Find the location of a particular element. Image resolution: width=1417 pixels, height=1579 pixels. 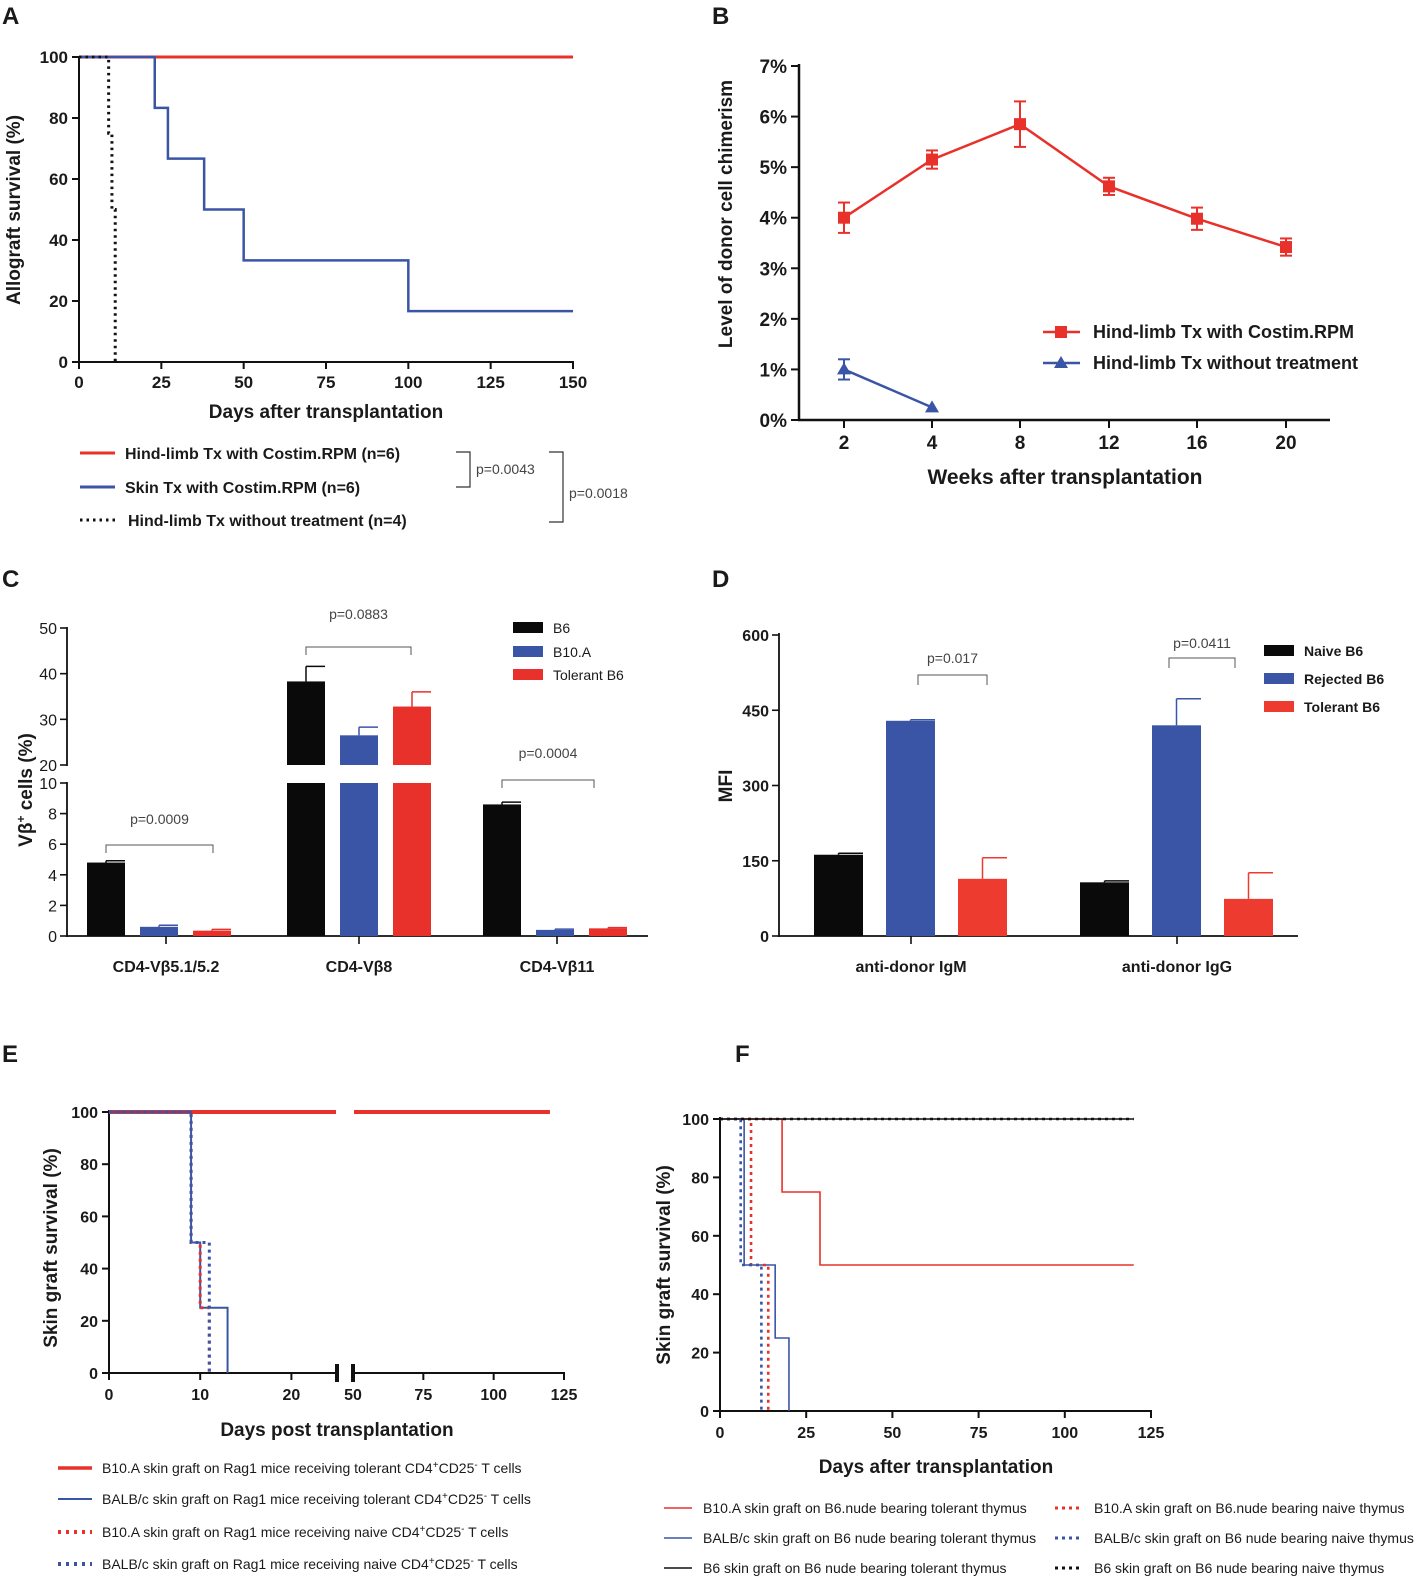

panel-a-plot: 0 20 40 60 80 100 0 25 50 75 100 125 150 is located at coordinates (314, 220).